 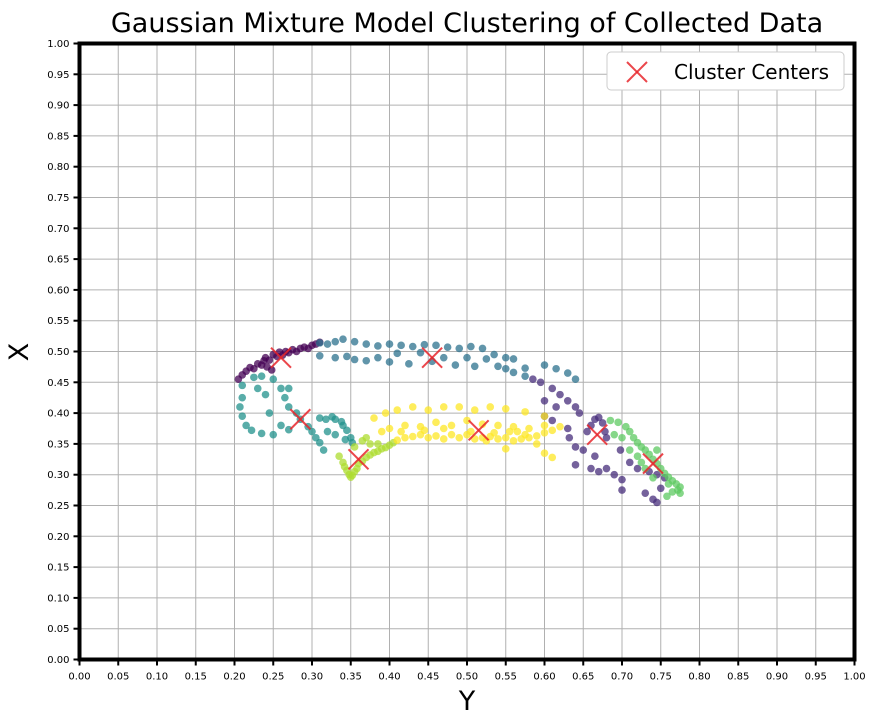 I want to click on cluster-centers, so click(x=467, y=410).